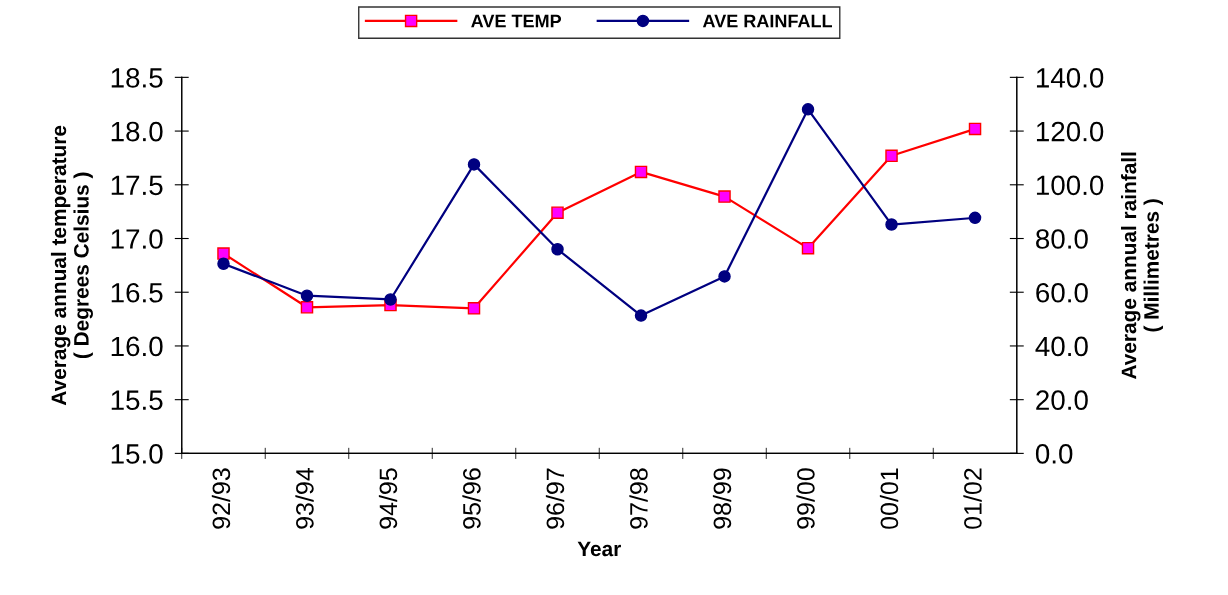 Image resolution: width=1228 pixels, height=595 pixels. What do you see at coordinates (1142, 266) in the screenshot?
I see `y2-axis-title: Average annual rainfall ( Millimetres )` at bounding box center [1142, 266].